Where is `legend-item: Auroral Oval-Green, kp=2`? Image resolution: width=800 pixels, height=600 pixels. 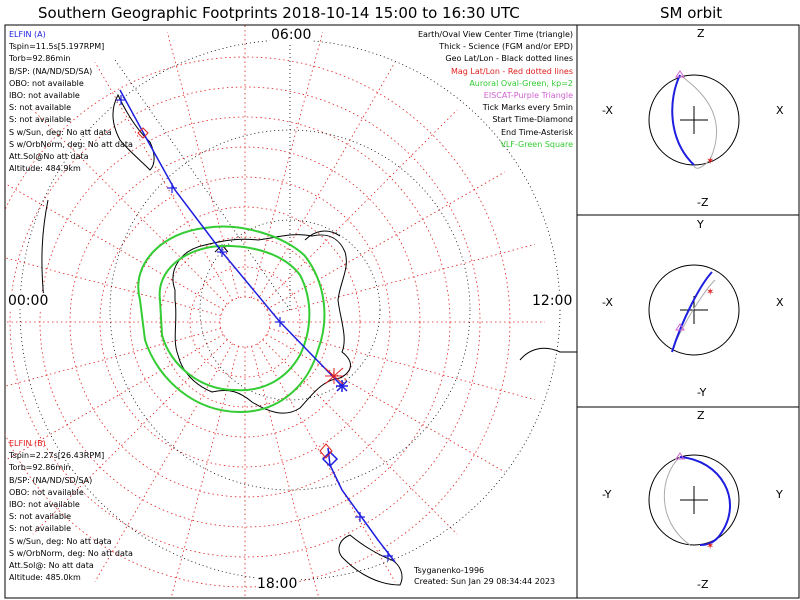 legend-item: Auroral Oval-Green, kp=2 is located at coordinates (521, 83).